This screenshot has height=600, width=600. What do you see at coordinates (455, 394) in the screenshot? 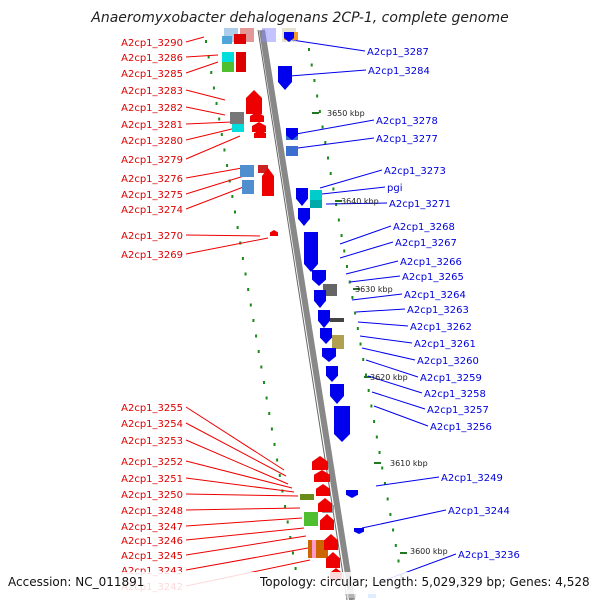
I see `gene-label-right: A2cp1_3258` at bounding box center [455, 394].